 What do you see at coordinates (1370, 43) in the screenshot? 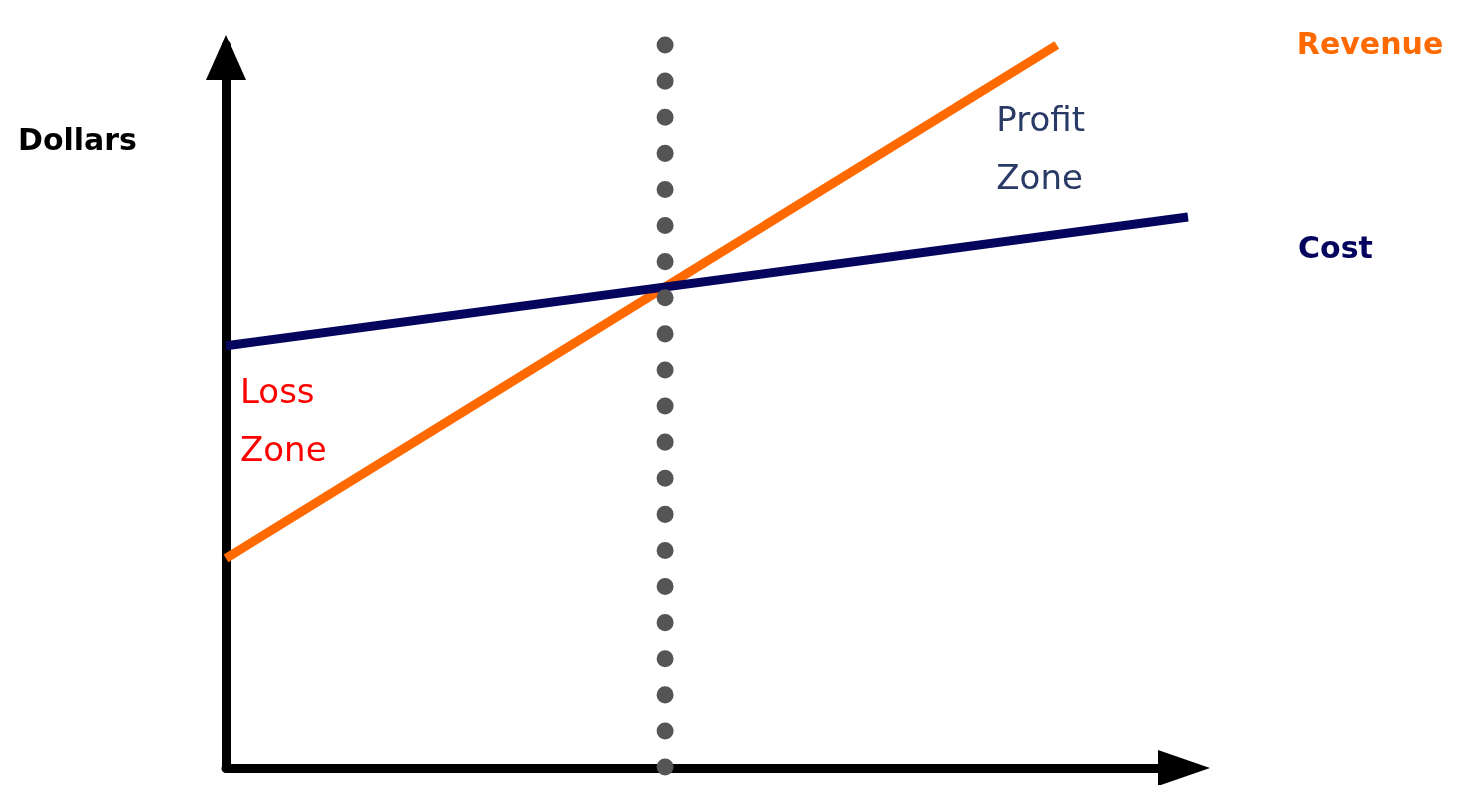
I see `text: Revenue` at bounding box center [1370, 43].